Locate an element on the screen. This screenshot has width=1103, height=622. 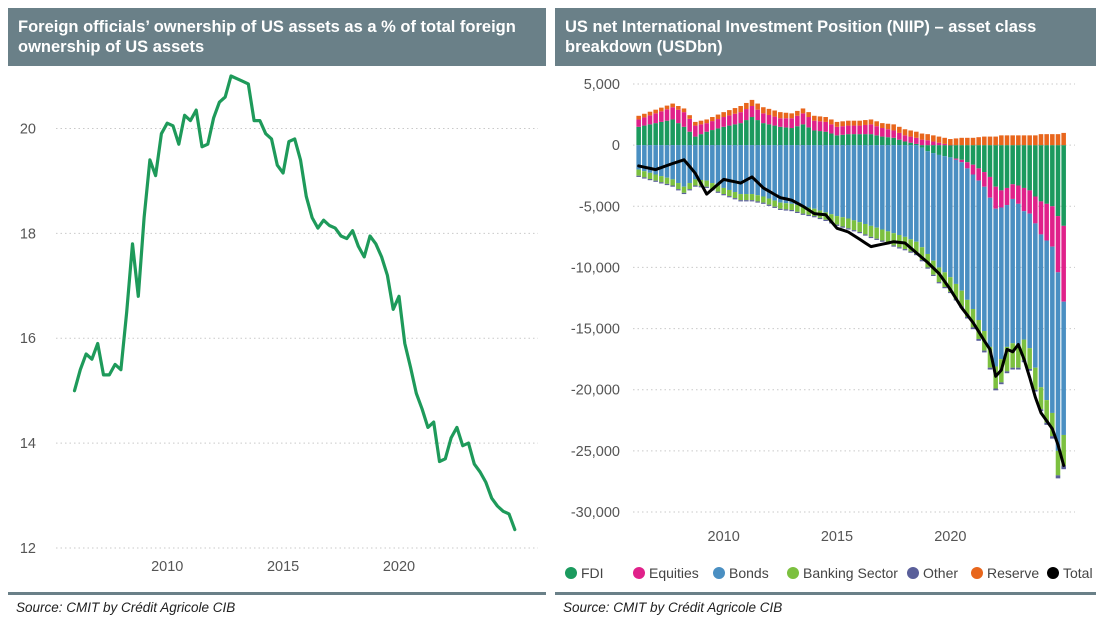
y-tick-label: -20,000 is located at coordinates (595, 391).